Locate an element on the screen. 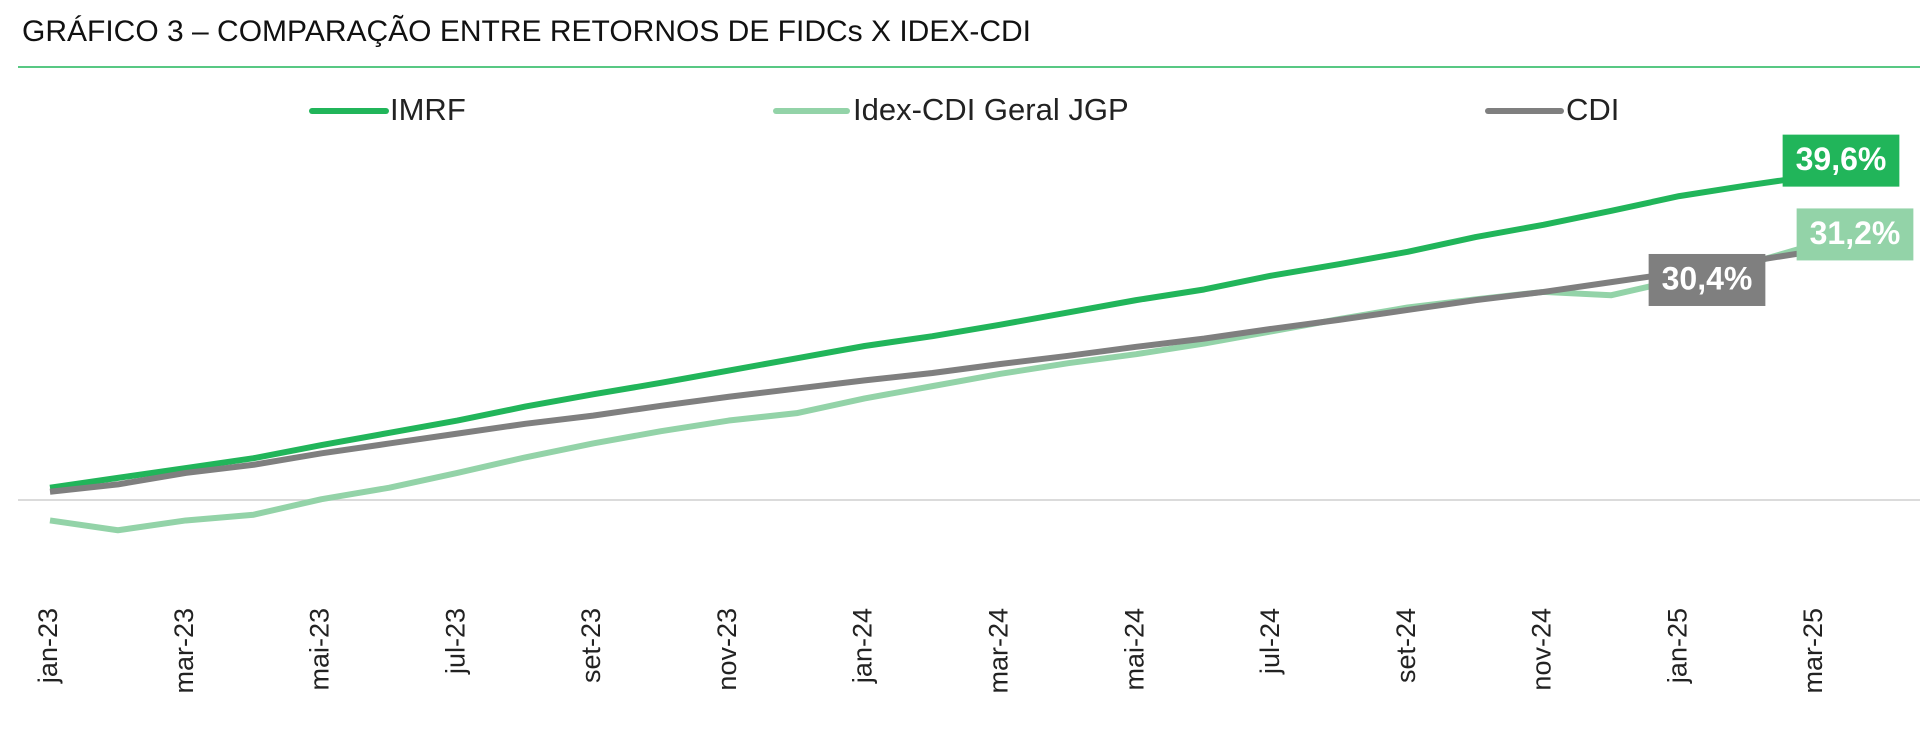 The image size is (1920, 742). x-tick-label: jan-23 is located at coordinates (48, 646).